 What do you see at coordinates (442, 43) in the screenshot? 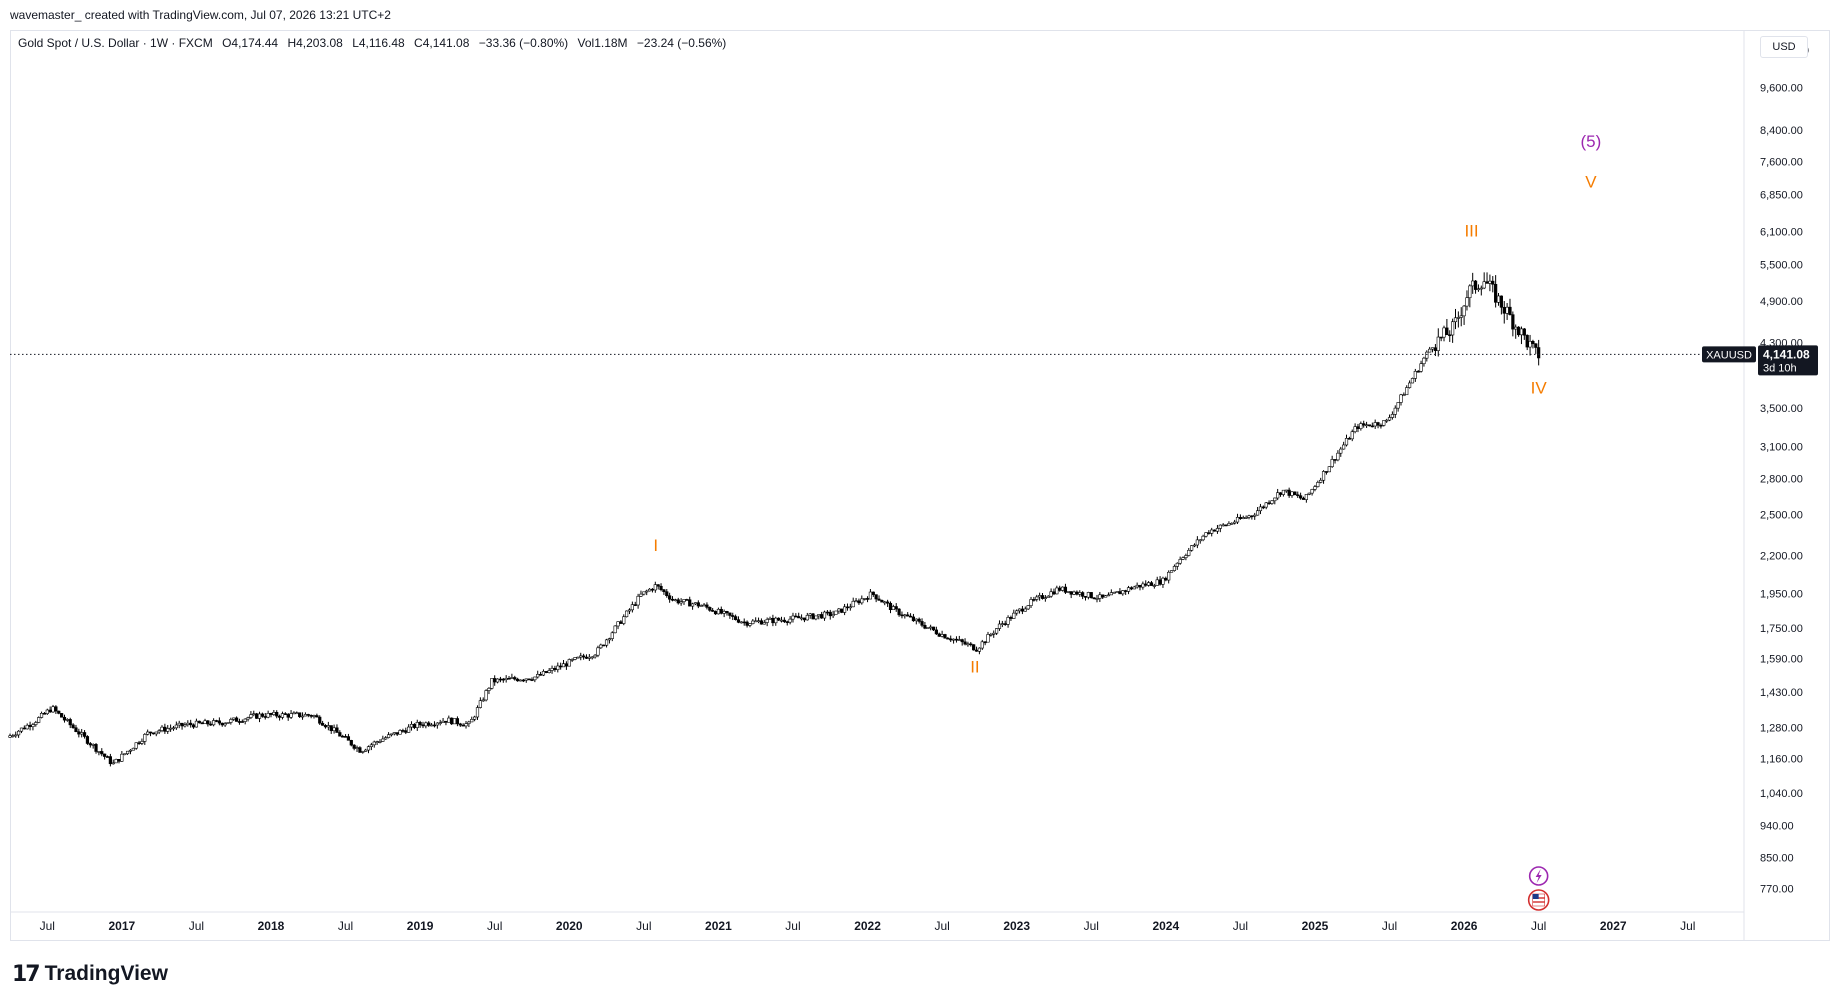
I see `legend-close: C4,141.08` at bounding box center [442, 43].